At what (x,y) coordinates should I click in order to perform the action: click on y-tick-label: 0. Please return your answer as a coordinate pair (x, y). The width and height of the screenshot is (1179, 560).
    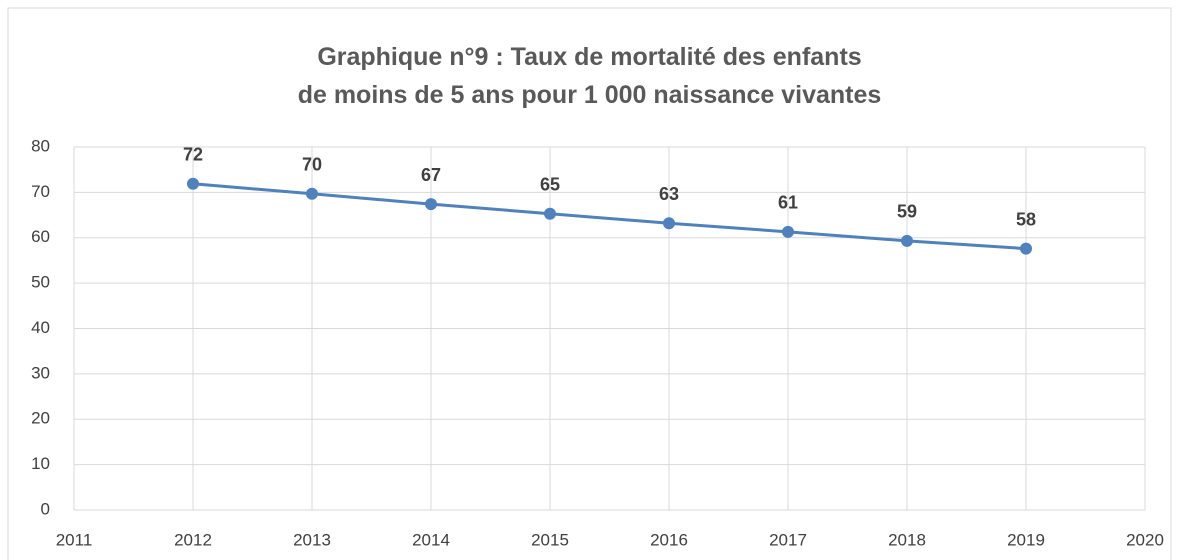
    Looking at the image, I should click on (45, 508).